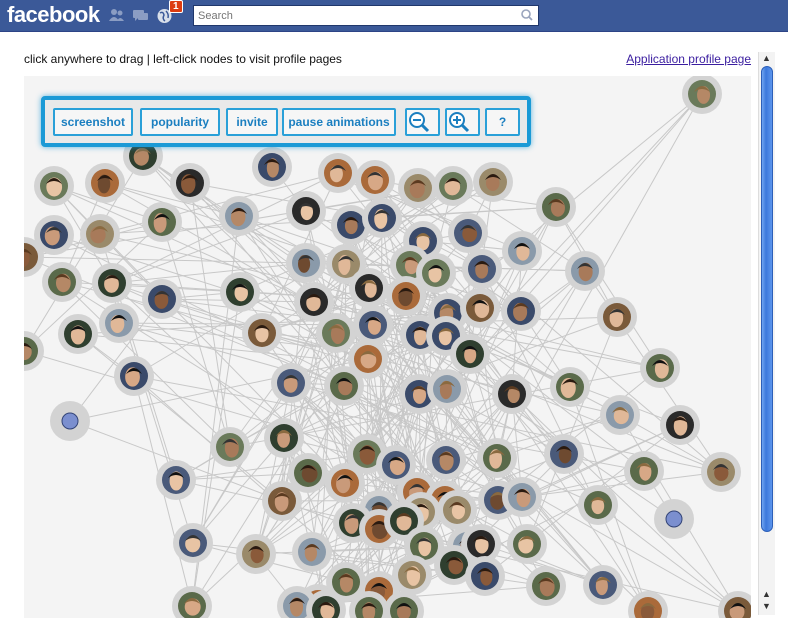 The image size is (788, 630). What do you see at coordinates (53, 14) in the screenshot?
I see `facebook-logo: facebook` at bounding box center [53, 14].